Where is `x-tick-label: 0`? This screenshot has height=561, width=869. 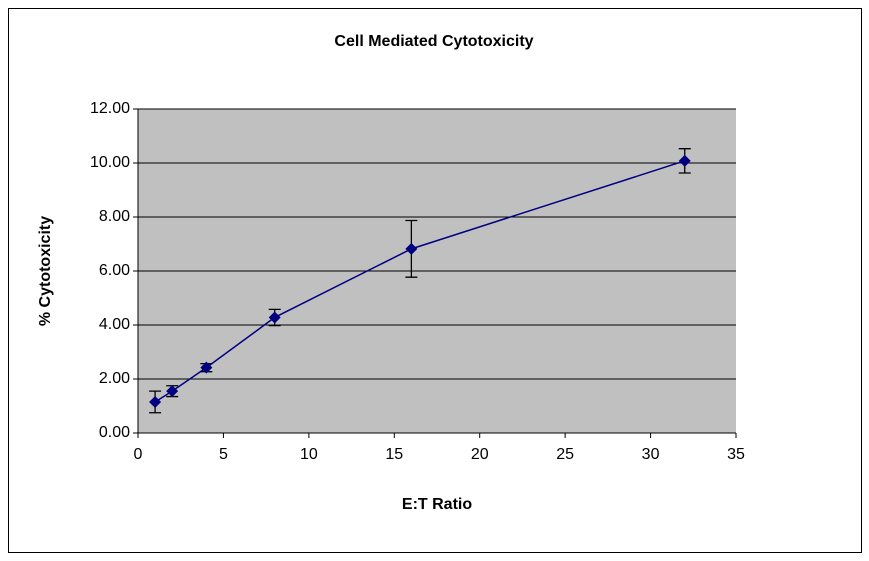
x-tick-label: 0 is located at coordinates (138, 454).